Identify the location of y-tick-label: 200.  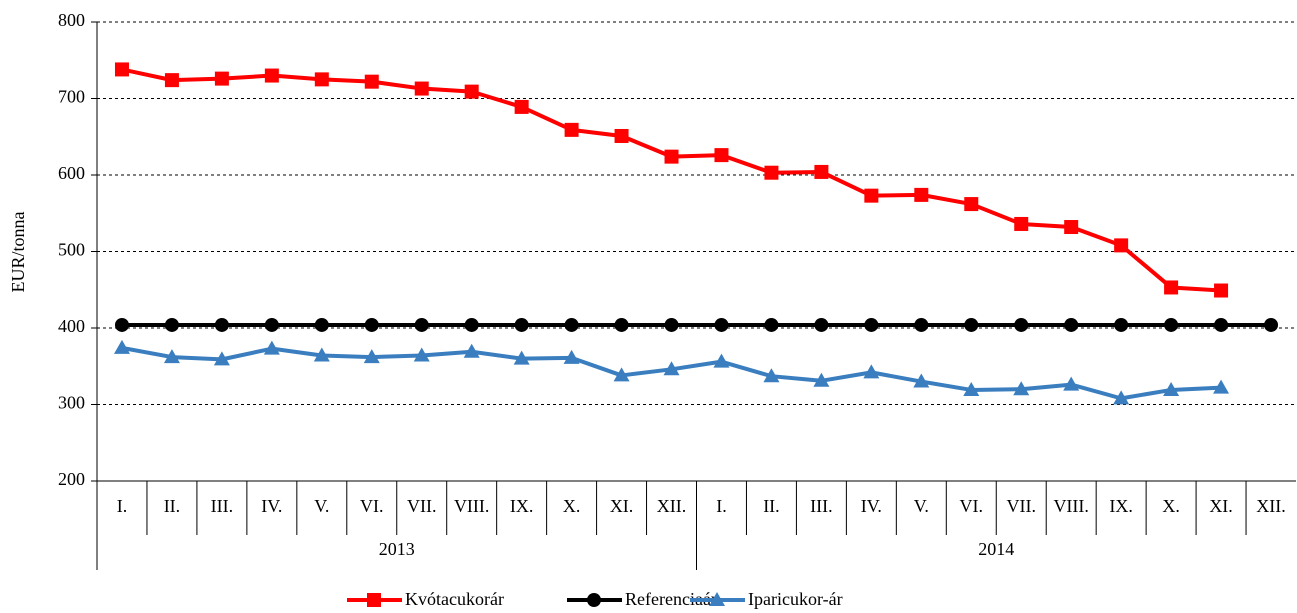
(71, 479).